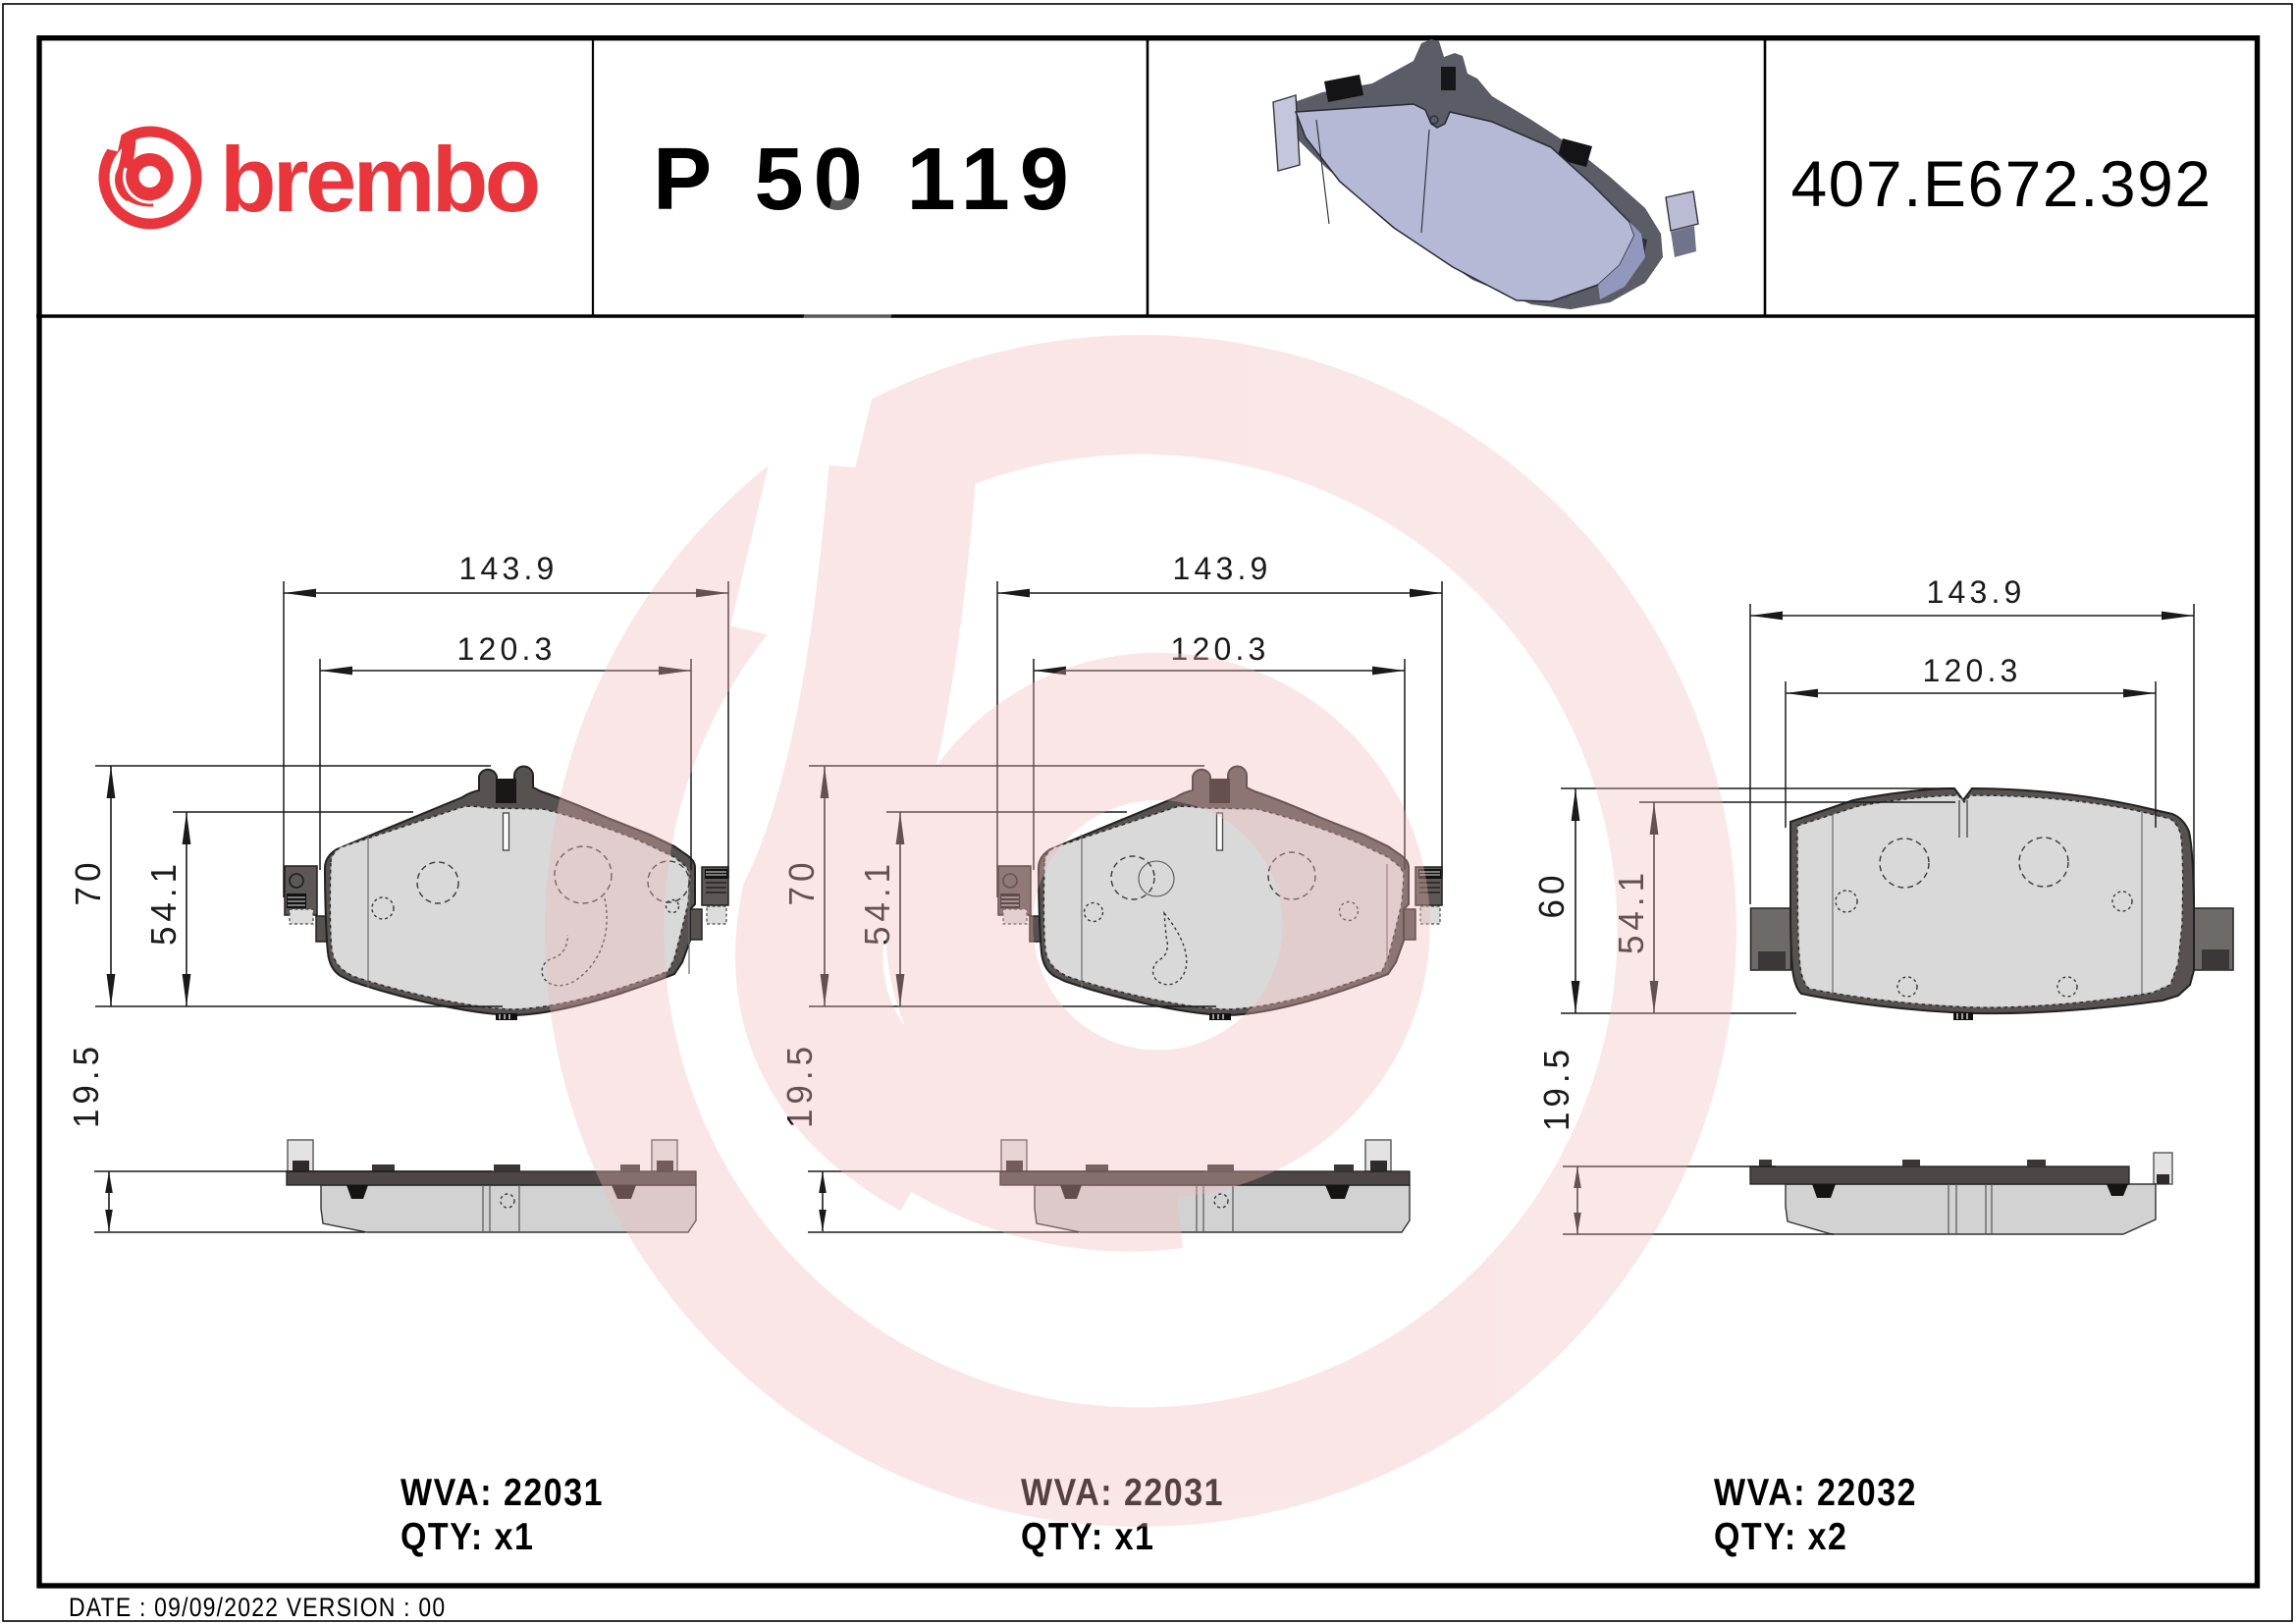 Image resolution: width=2296 pixels, height=1624 pixels. Describe the element at coordinates (2001, 183) in the screenshot. I see `svg-text: 407.E672.392` at that location.